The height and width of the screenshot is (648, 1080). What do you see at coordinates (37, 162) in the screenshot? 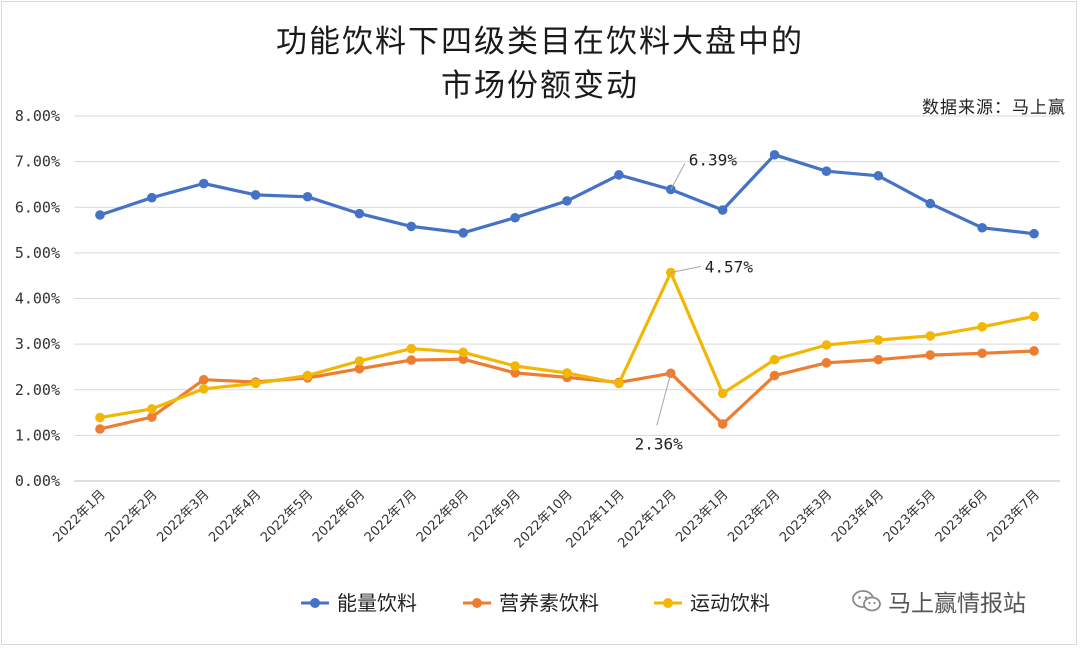
I see `y-tick-label: 7.00%` at bounding box center [37, 162].